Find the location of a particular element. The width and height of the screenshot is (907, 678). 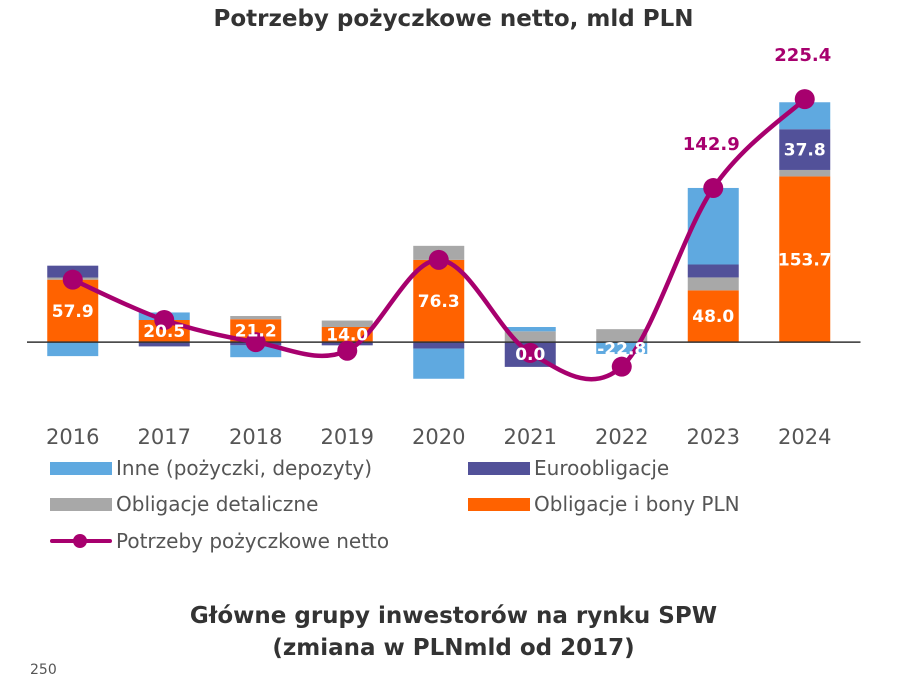

net-borrowing-point-2017 is located at coordinates (164, 320).